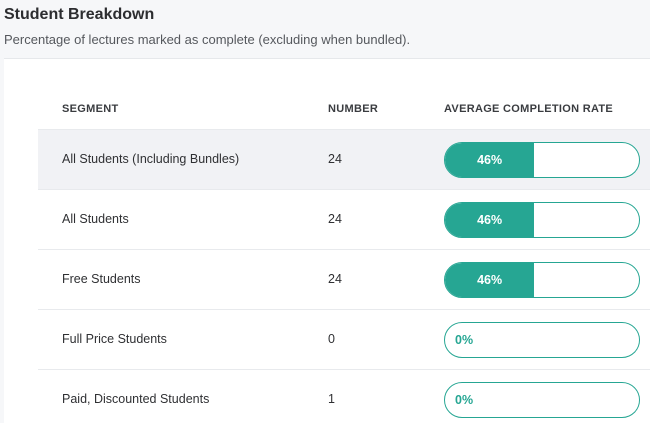  I want to click on segment-cell: All Students (Including Bundles), so click(151, 159).